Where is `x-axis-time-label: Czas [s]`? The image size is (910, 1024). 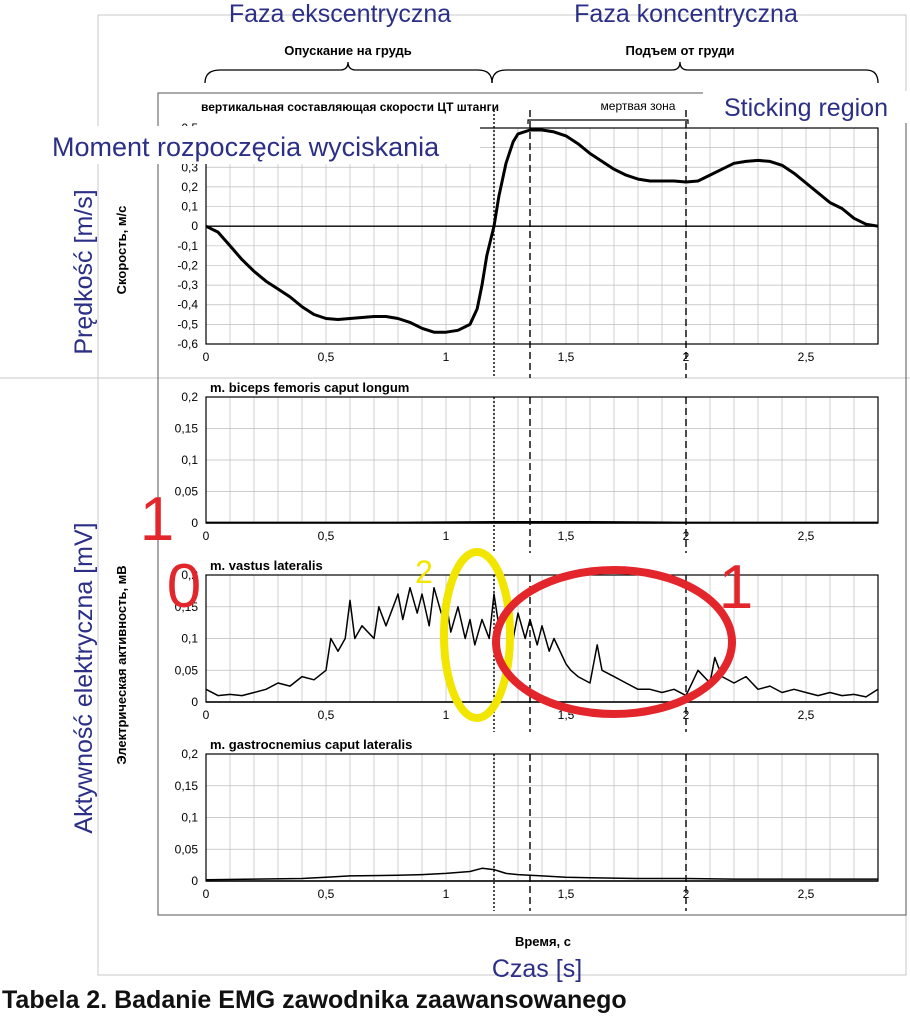 x-axis-time-label: Czas [s] is located at coordinates (537, 969).